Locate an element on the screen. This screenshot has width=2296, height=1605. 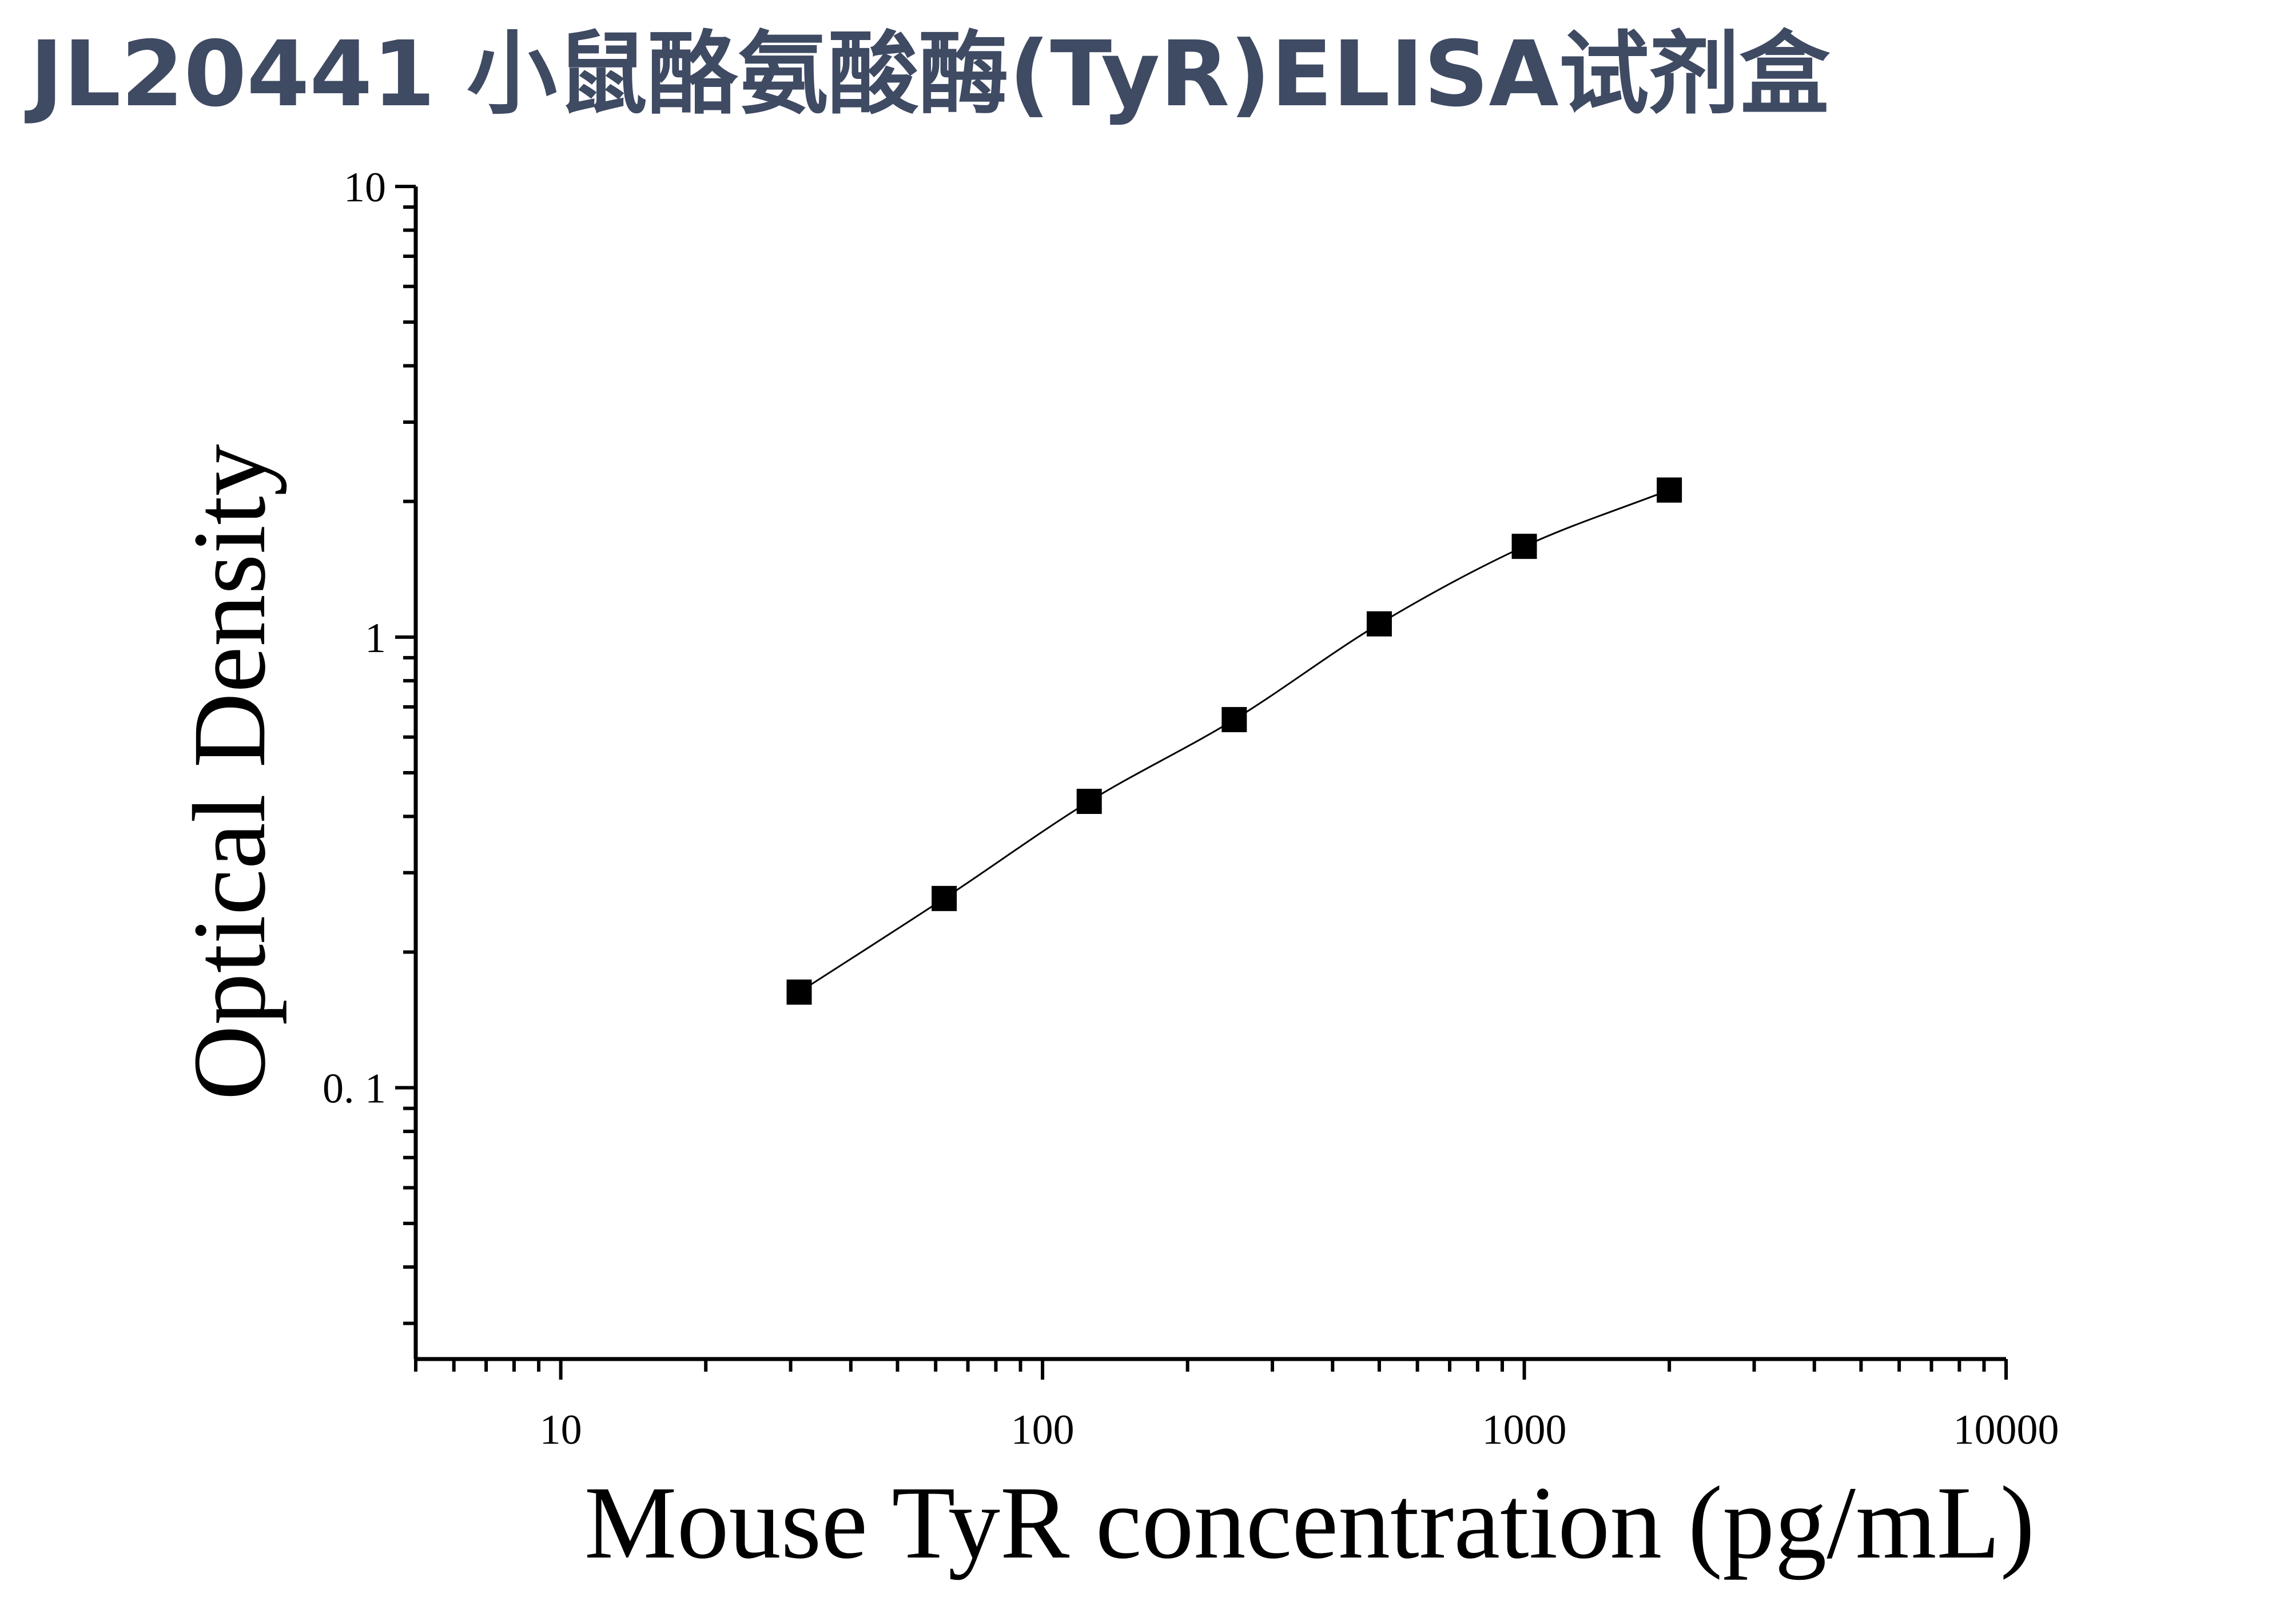
y-tick-label: 0. 1 is located at coordinates (354, 1089).